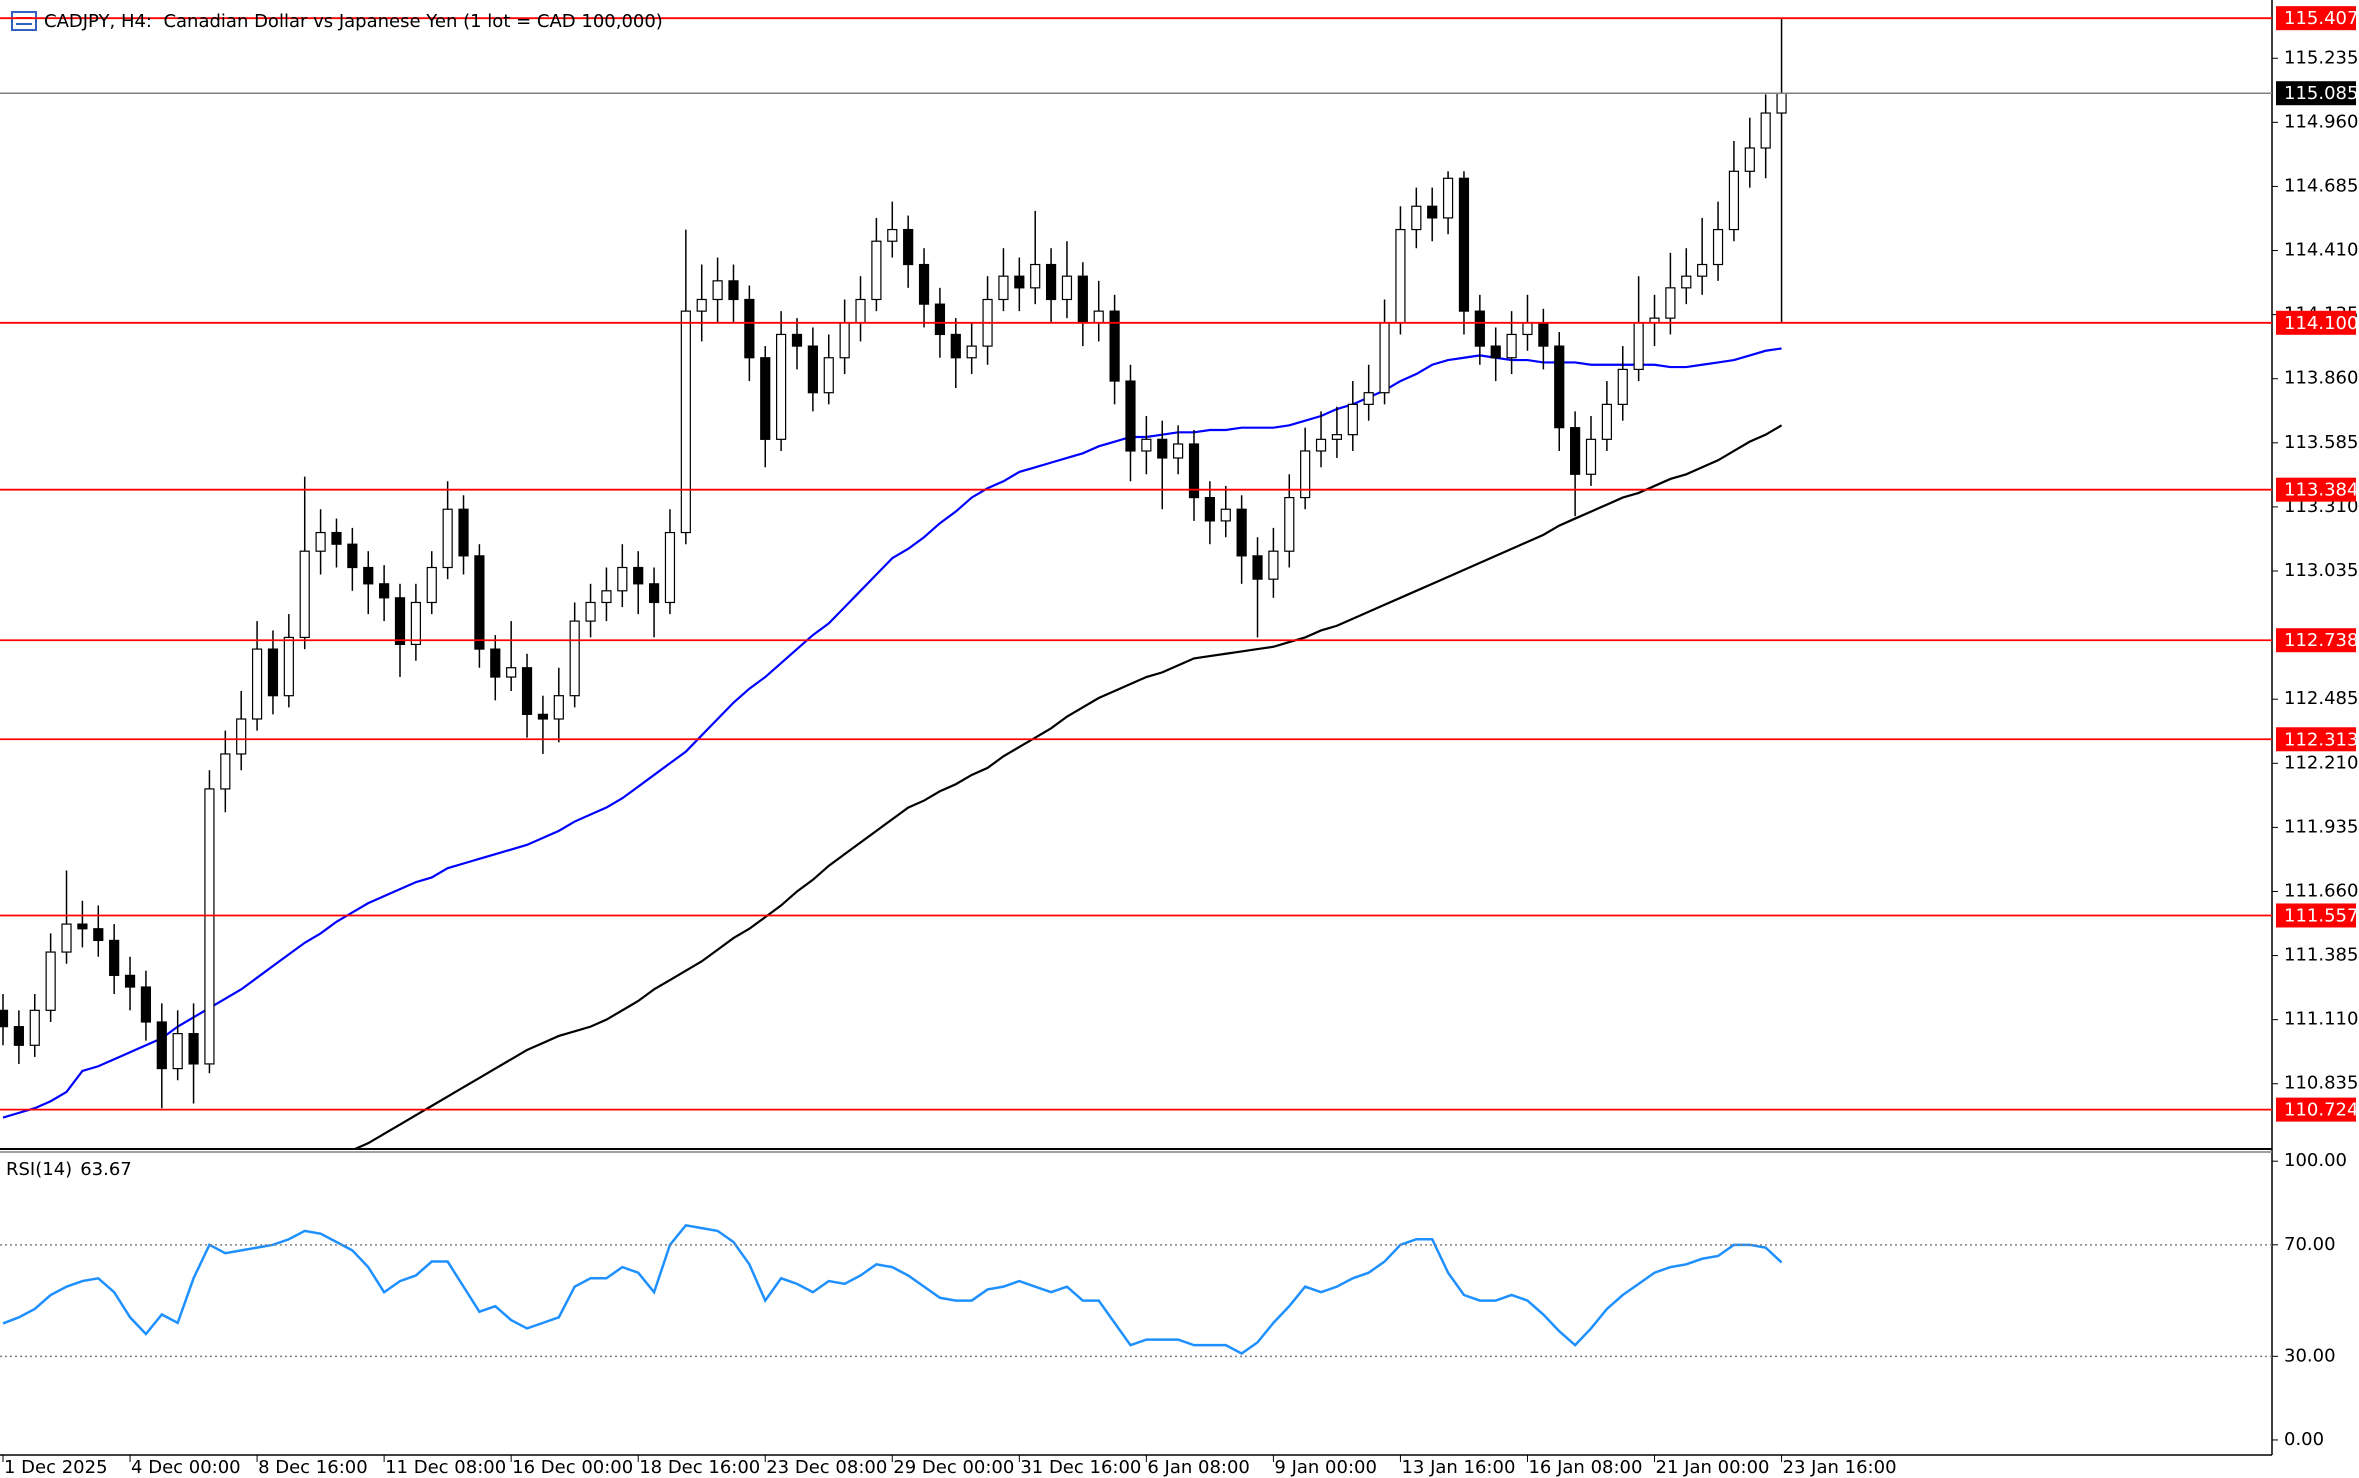  What do you see at coordinates (445, 1467) in the screenshot?
I see `x-tick-label: 11 Dec 08:00` at bounding box center [445, 1467].